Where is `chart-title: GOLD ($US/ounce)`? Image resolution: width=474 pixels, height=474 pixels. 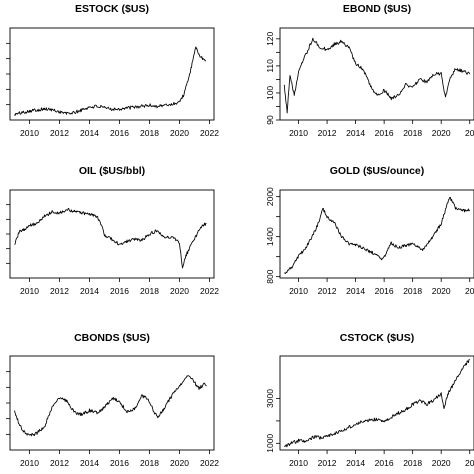 chart-title: GOLD ($US/ounce) is located at coordinates (377, 171).